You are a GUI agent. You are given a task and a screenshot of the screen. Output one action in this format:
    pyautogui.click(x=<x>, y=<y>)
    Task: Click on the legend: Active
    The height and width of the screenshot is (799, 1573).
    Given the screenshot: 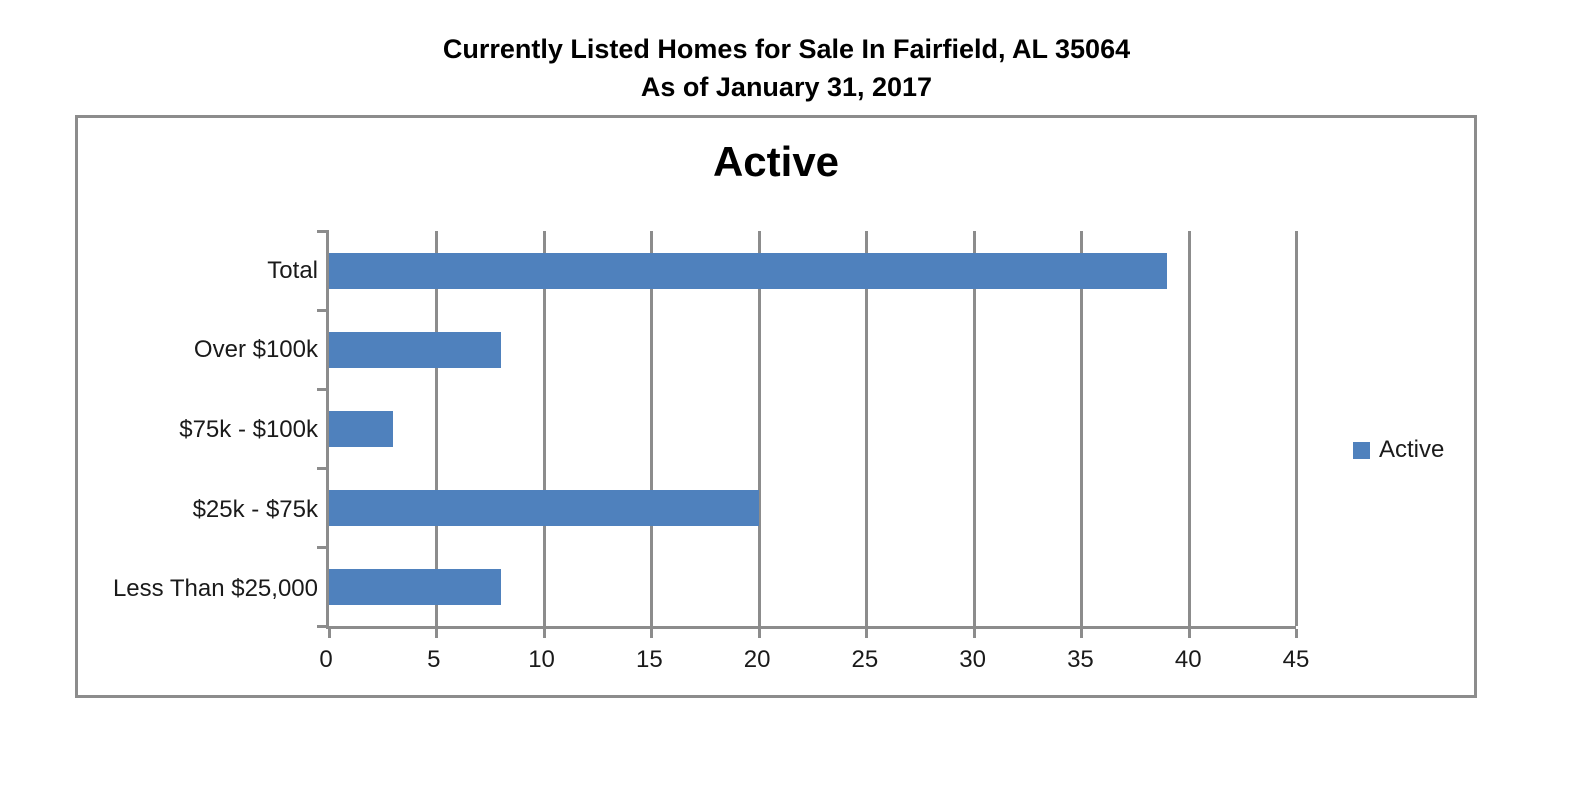 What is the action you would take?
    pyautogui.click(x=1398, y=450)
    